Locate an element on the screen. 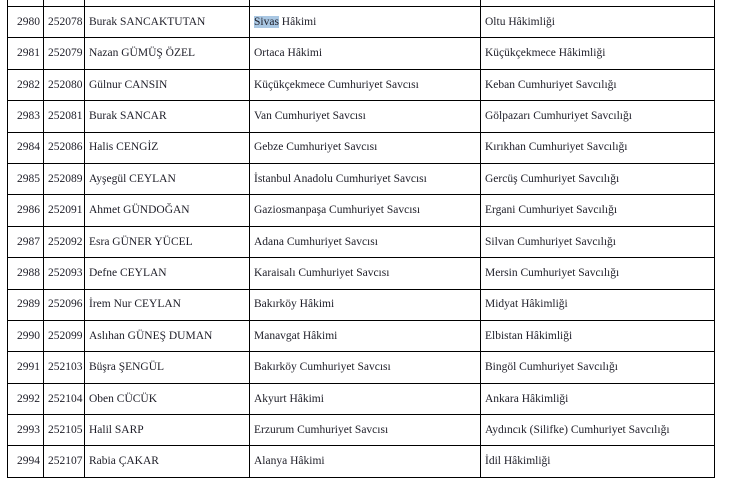 The image size is (730, 487). current-post-cell: İstanbul Anadolu Cumhuriyet Savcısı is located at coordinates (365, 179).